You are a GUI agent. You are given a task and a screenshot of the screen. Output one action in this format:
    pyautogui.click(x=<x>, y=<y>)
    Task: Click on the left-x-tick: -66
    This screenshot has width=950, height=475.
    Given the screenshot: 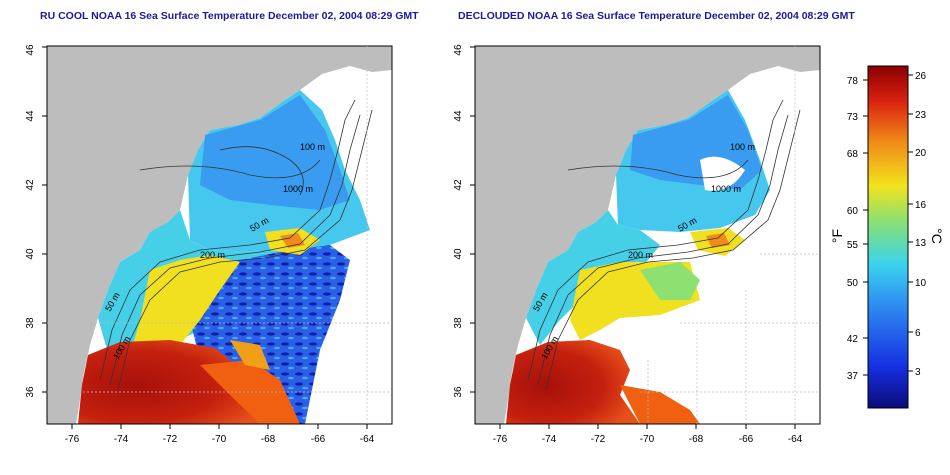 What is the action you would take?
    pyautogui.click(x=318, y=439)
    